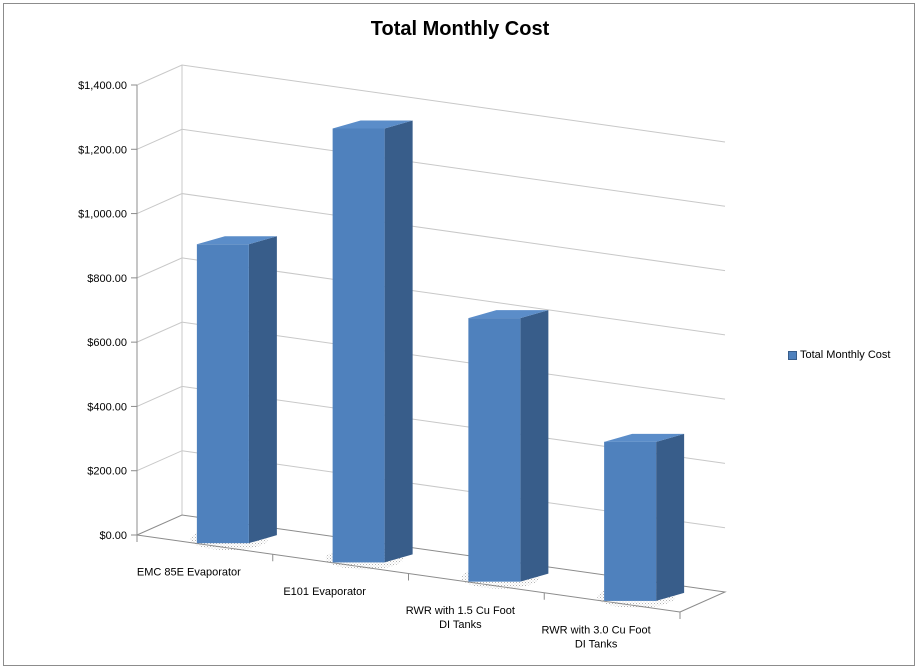 This screenshot has width=920, height=671. Describe the element at coordinates (102, 215) in the screenshot. I see `y-tick-label: $1,000.00` at that location.